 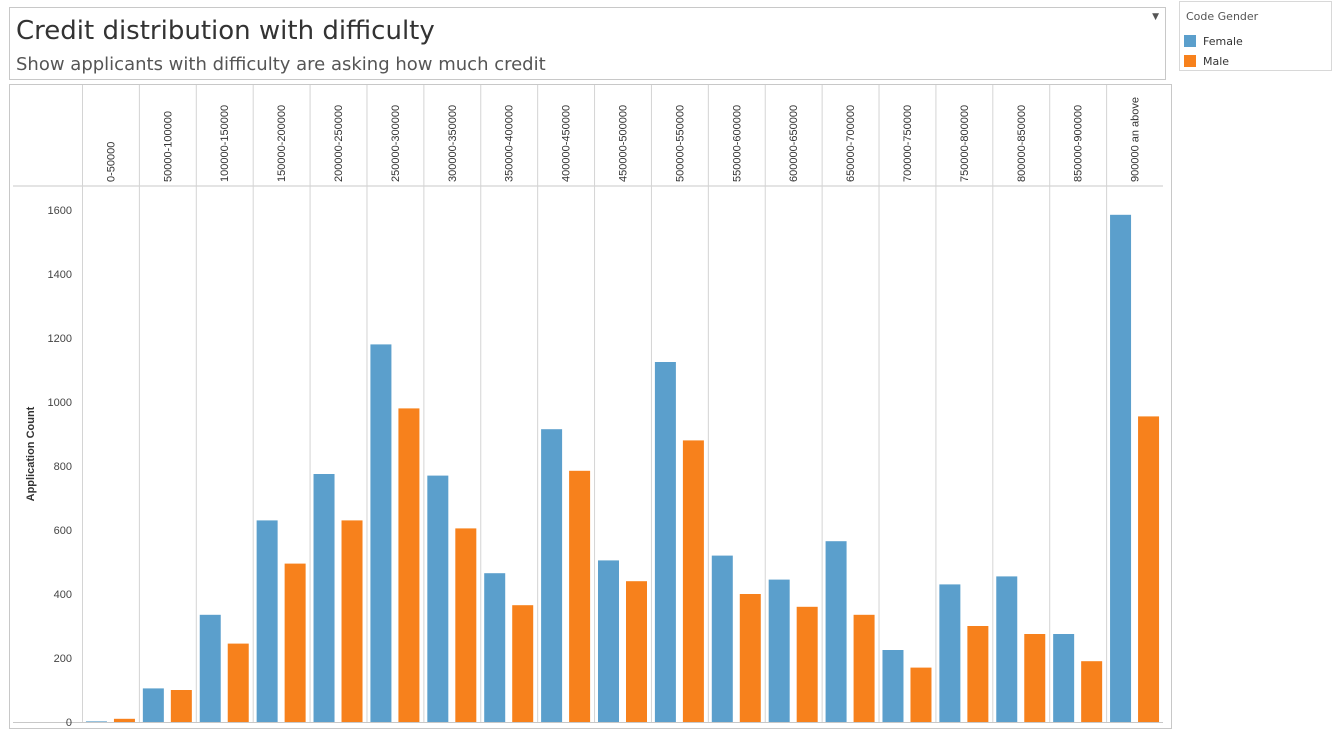 What do you see at coordinates (60, 339) in the screenshot?
I see `y-tick-label: 1200` at bounding box center [60, 339].